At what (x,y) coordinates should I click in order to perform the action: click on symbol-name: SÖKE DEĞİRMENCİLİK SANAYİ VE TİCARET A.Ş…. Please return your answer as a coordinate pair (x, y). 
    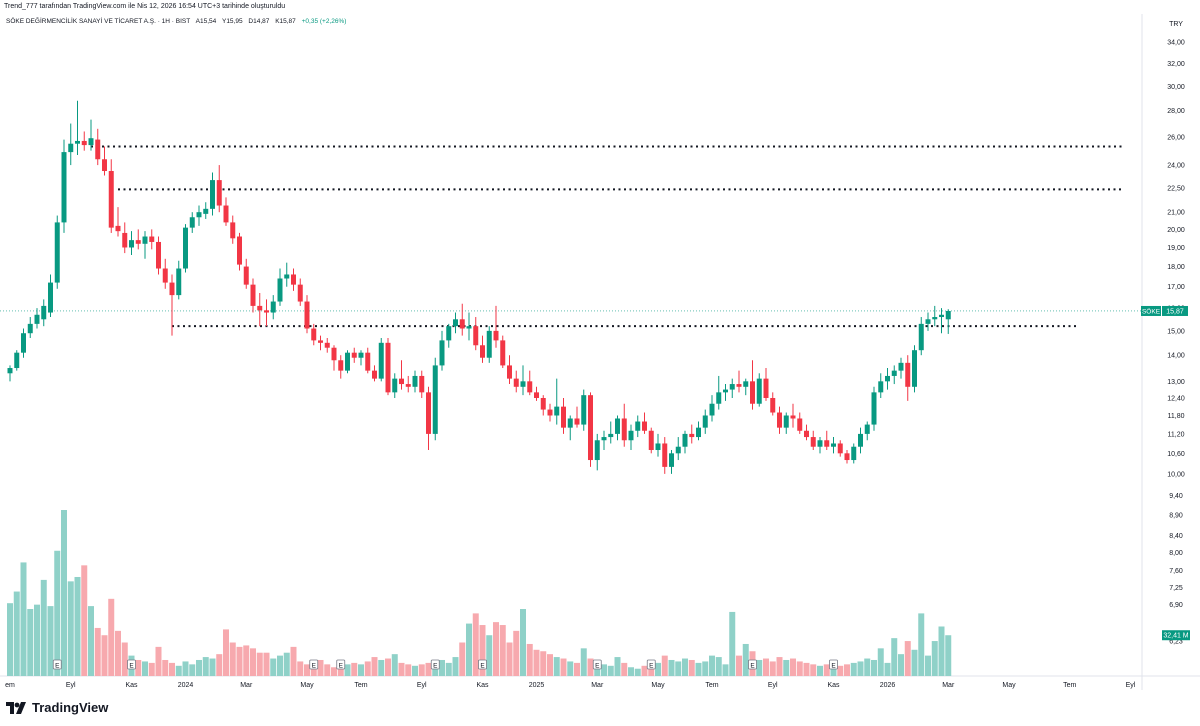
    Looking at the image, I should click on (98, 21).